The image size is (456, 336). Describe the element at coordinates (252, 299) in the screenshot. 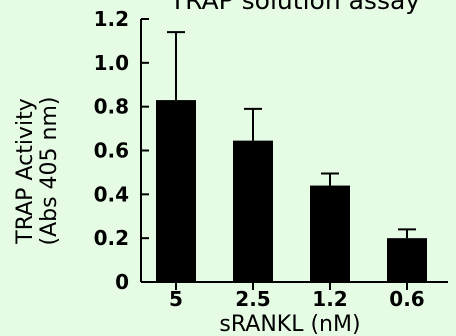

I see `x-tick-label: 2.5` at that location.